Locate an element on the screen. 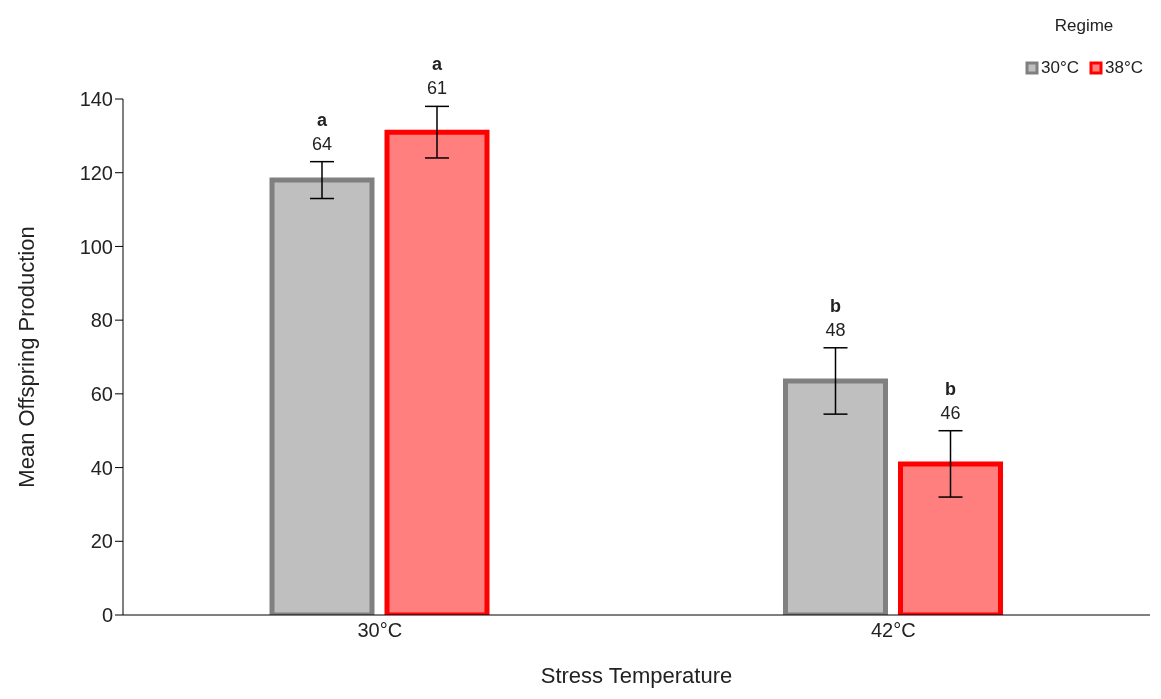 Image resolution: width=1161 pixels, height=699 pixels. legend-label: 30°C is located at coordinates (1060, 68).